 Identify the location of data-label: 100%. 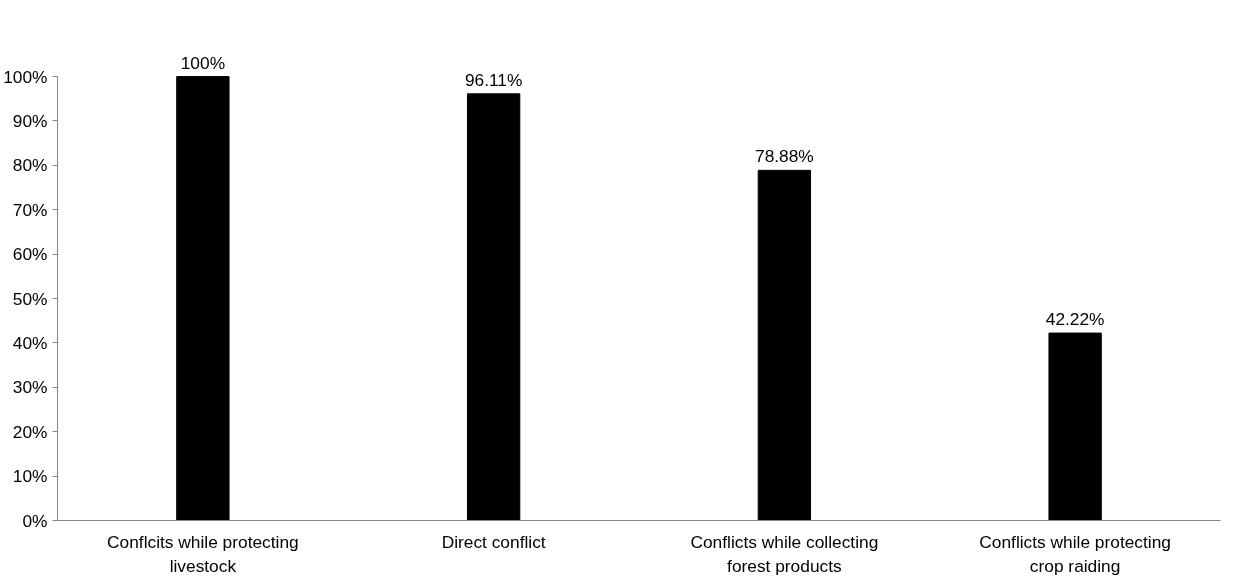
(203, 62).